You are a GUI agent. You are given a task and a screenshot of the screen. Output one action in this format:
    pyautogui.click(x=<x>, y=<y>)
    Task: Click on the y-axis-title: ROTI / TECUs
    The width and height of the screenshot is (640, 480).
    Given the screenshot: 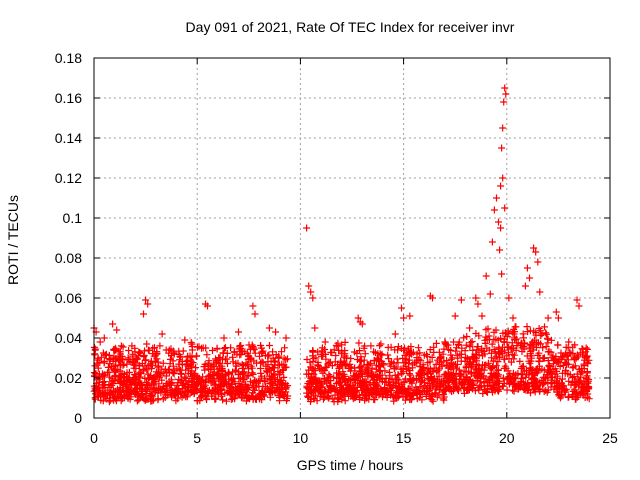 What is the action you would take?
    pyautogui.click(x=13, y=240)
    